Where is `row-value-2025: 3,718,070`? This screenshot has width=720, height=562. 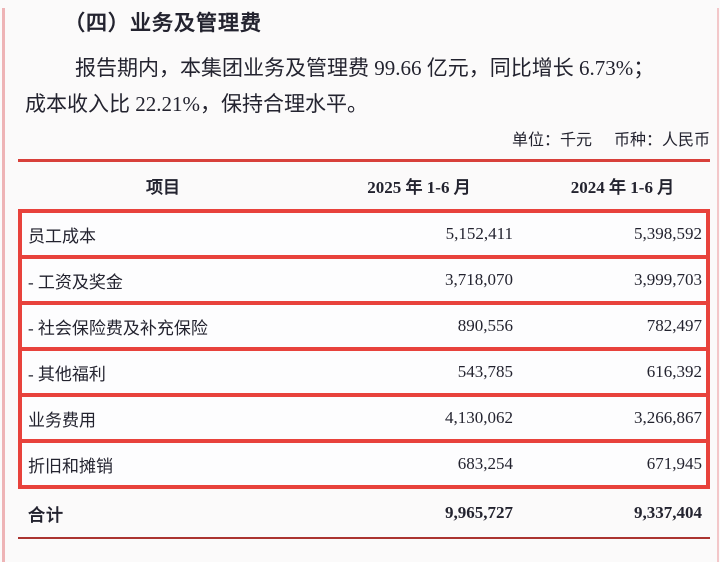 row-value-2025: 3,718,070 is located at coordinates (479, 279).